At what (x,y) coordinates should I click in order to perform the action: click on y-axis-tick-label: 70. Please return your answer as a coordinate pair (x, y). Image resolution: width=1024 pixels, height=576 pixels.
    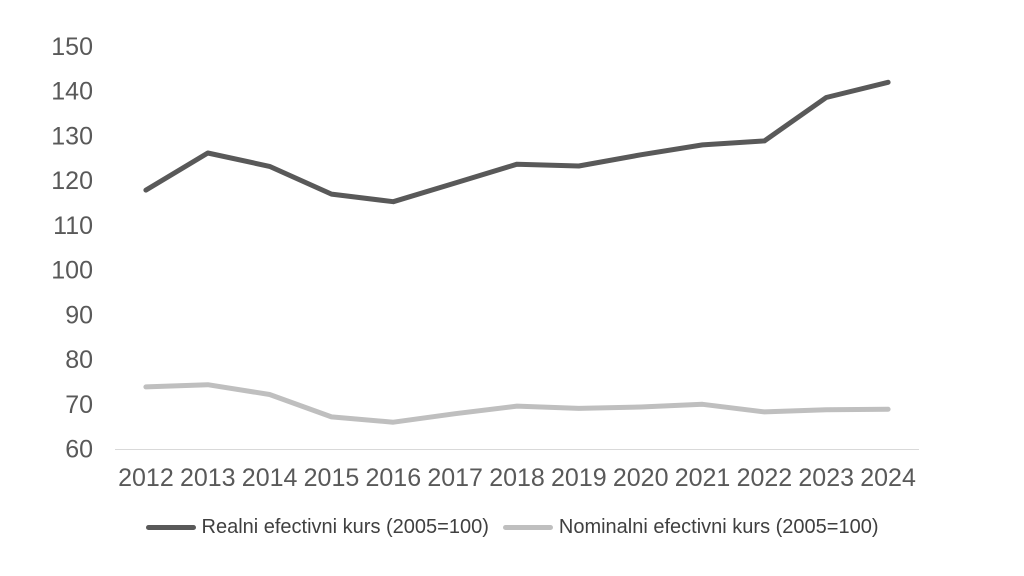
    Looking at the image, I should click on (79, 405).